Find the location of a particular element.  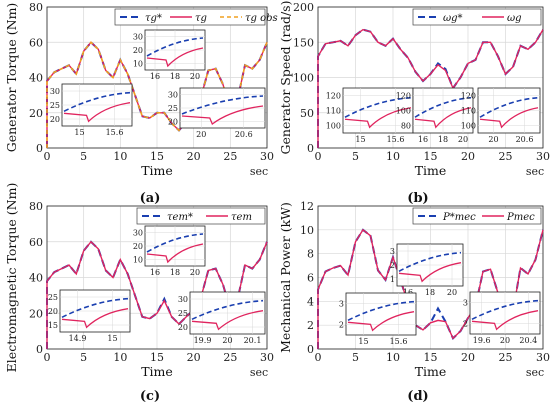

panel-caption: (a) is located at coordinates (150, 198).